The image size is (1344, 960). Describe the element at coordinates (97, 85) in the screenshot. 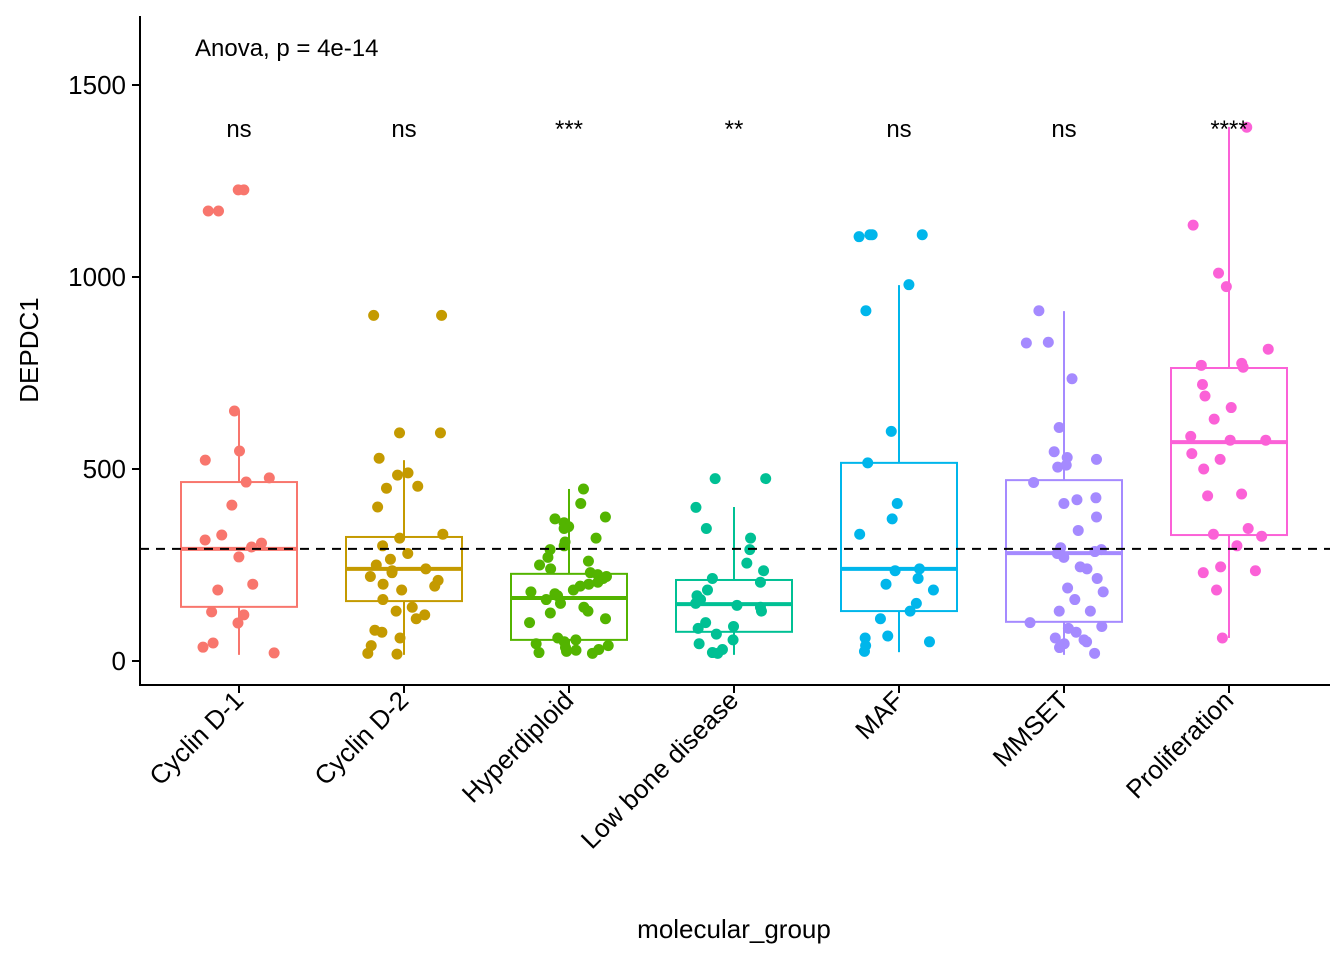

I see `y-tick-label: 1500` at that location.